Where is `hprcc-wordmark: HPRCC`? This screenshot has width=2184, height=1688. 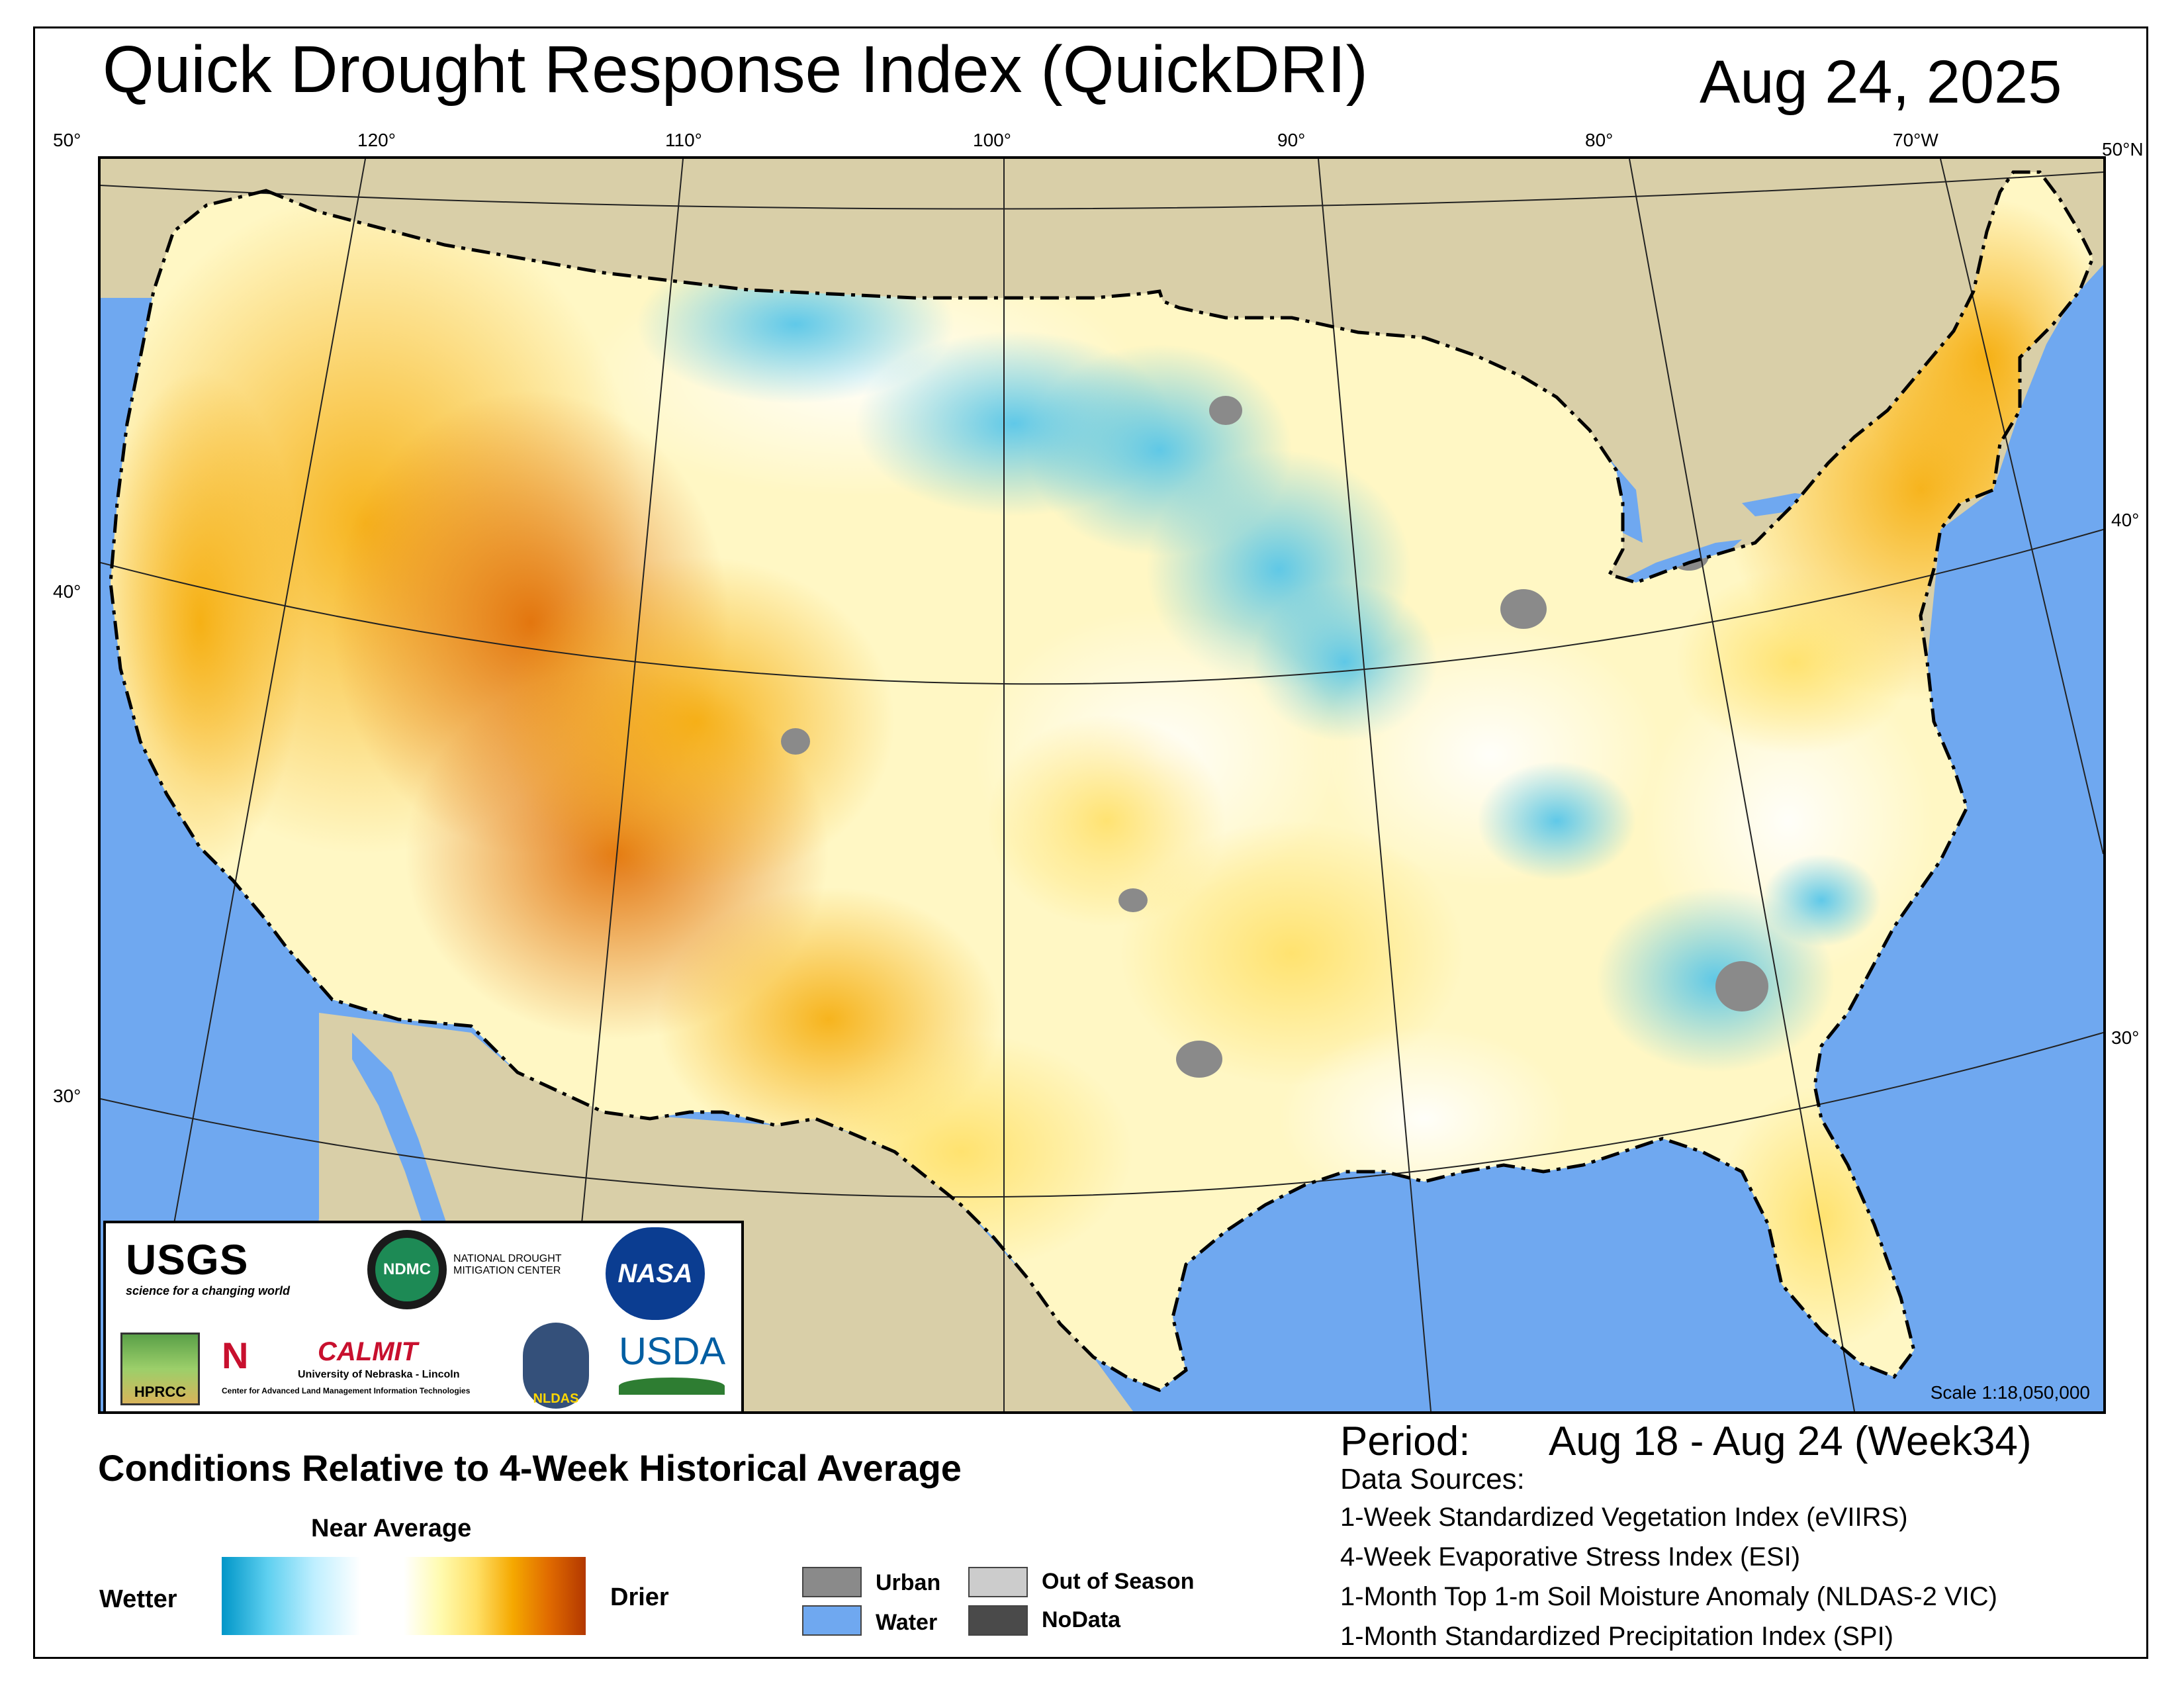 hprcc-wordmark: HPRCC is located at coordinates (160, 1391).